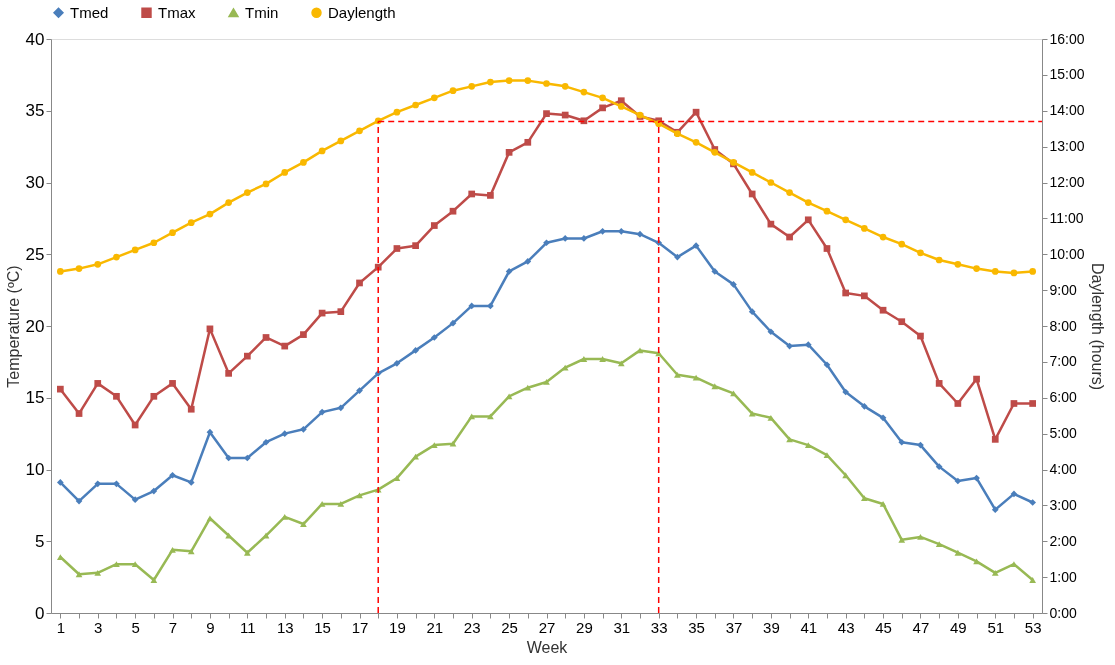  Describe the element at coordinates (771, 627) in the screenshot. I see `x-tick-label: 39` at that location.